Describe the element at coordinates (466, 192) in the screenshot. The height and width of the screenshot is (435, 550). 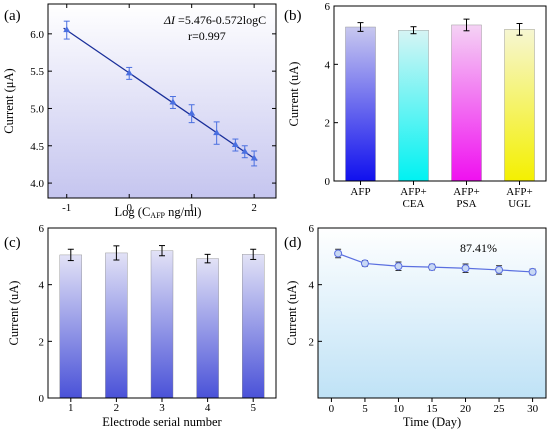
I see `panel-b-x-tick-label-2-0: AFP+` at that location.